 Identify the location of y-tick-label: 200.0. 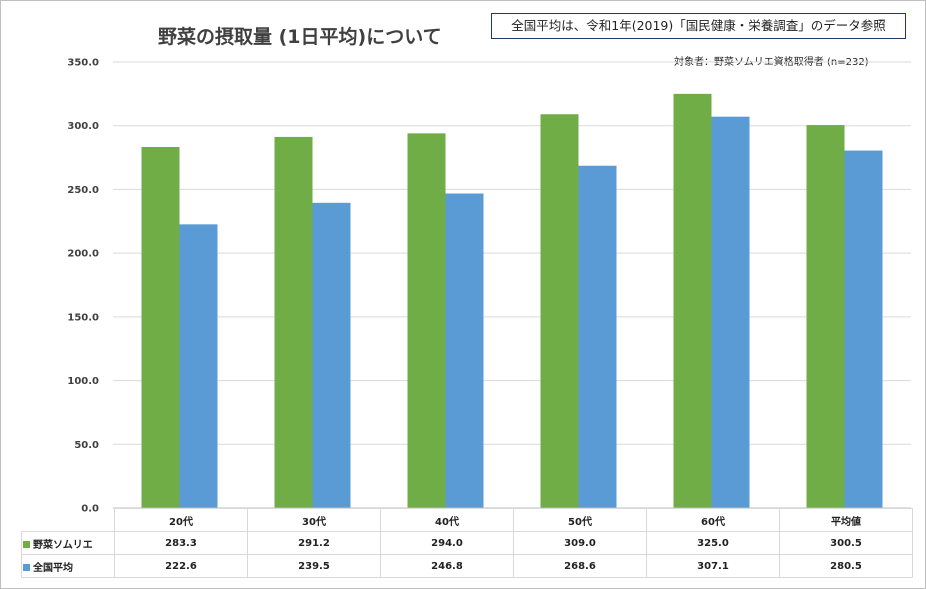
(83, 254).